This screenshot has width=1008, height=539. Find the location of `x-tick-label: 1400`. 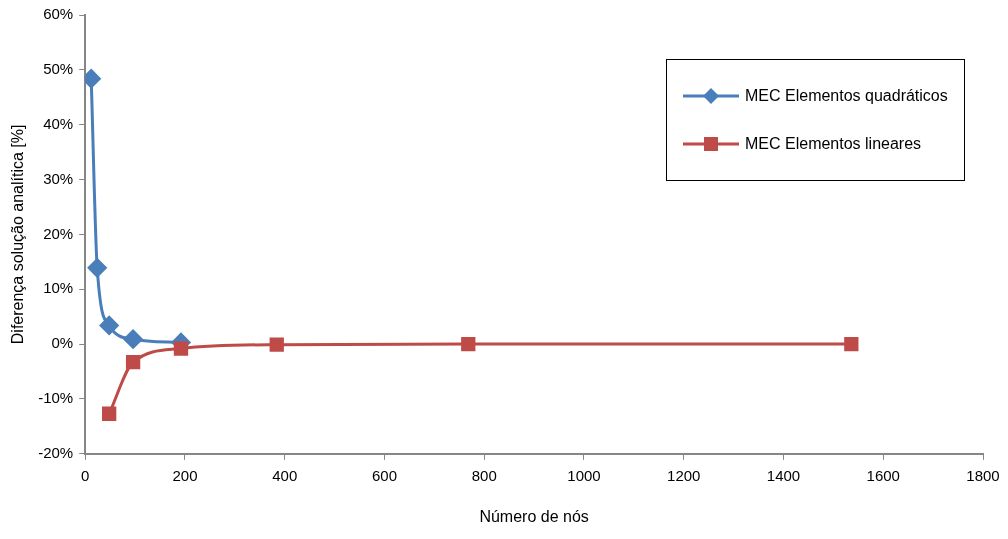

x-tick-label: 1400 is located at coordinates (783, 475).